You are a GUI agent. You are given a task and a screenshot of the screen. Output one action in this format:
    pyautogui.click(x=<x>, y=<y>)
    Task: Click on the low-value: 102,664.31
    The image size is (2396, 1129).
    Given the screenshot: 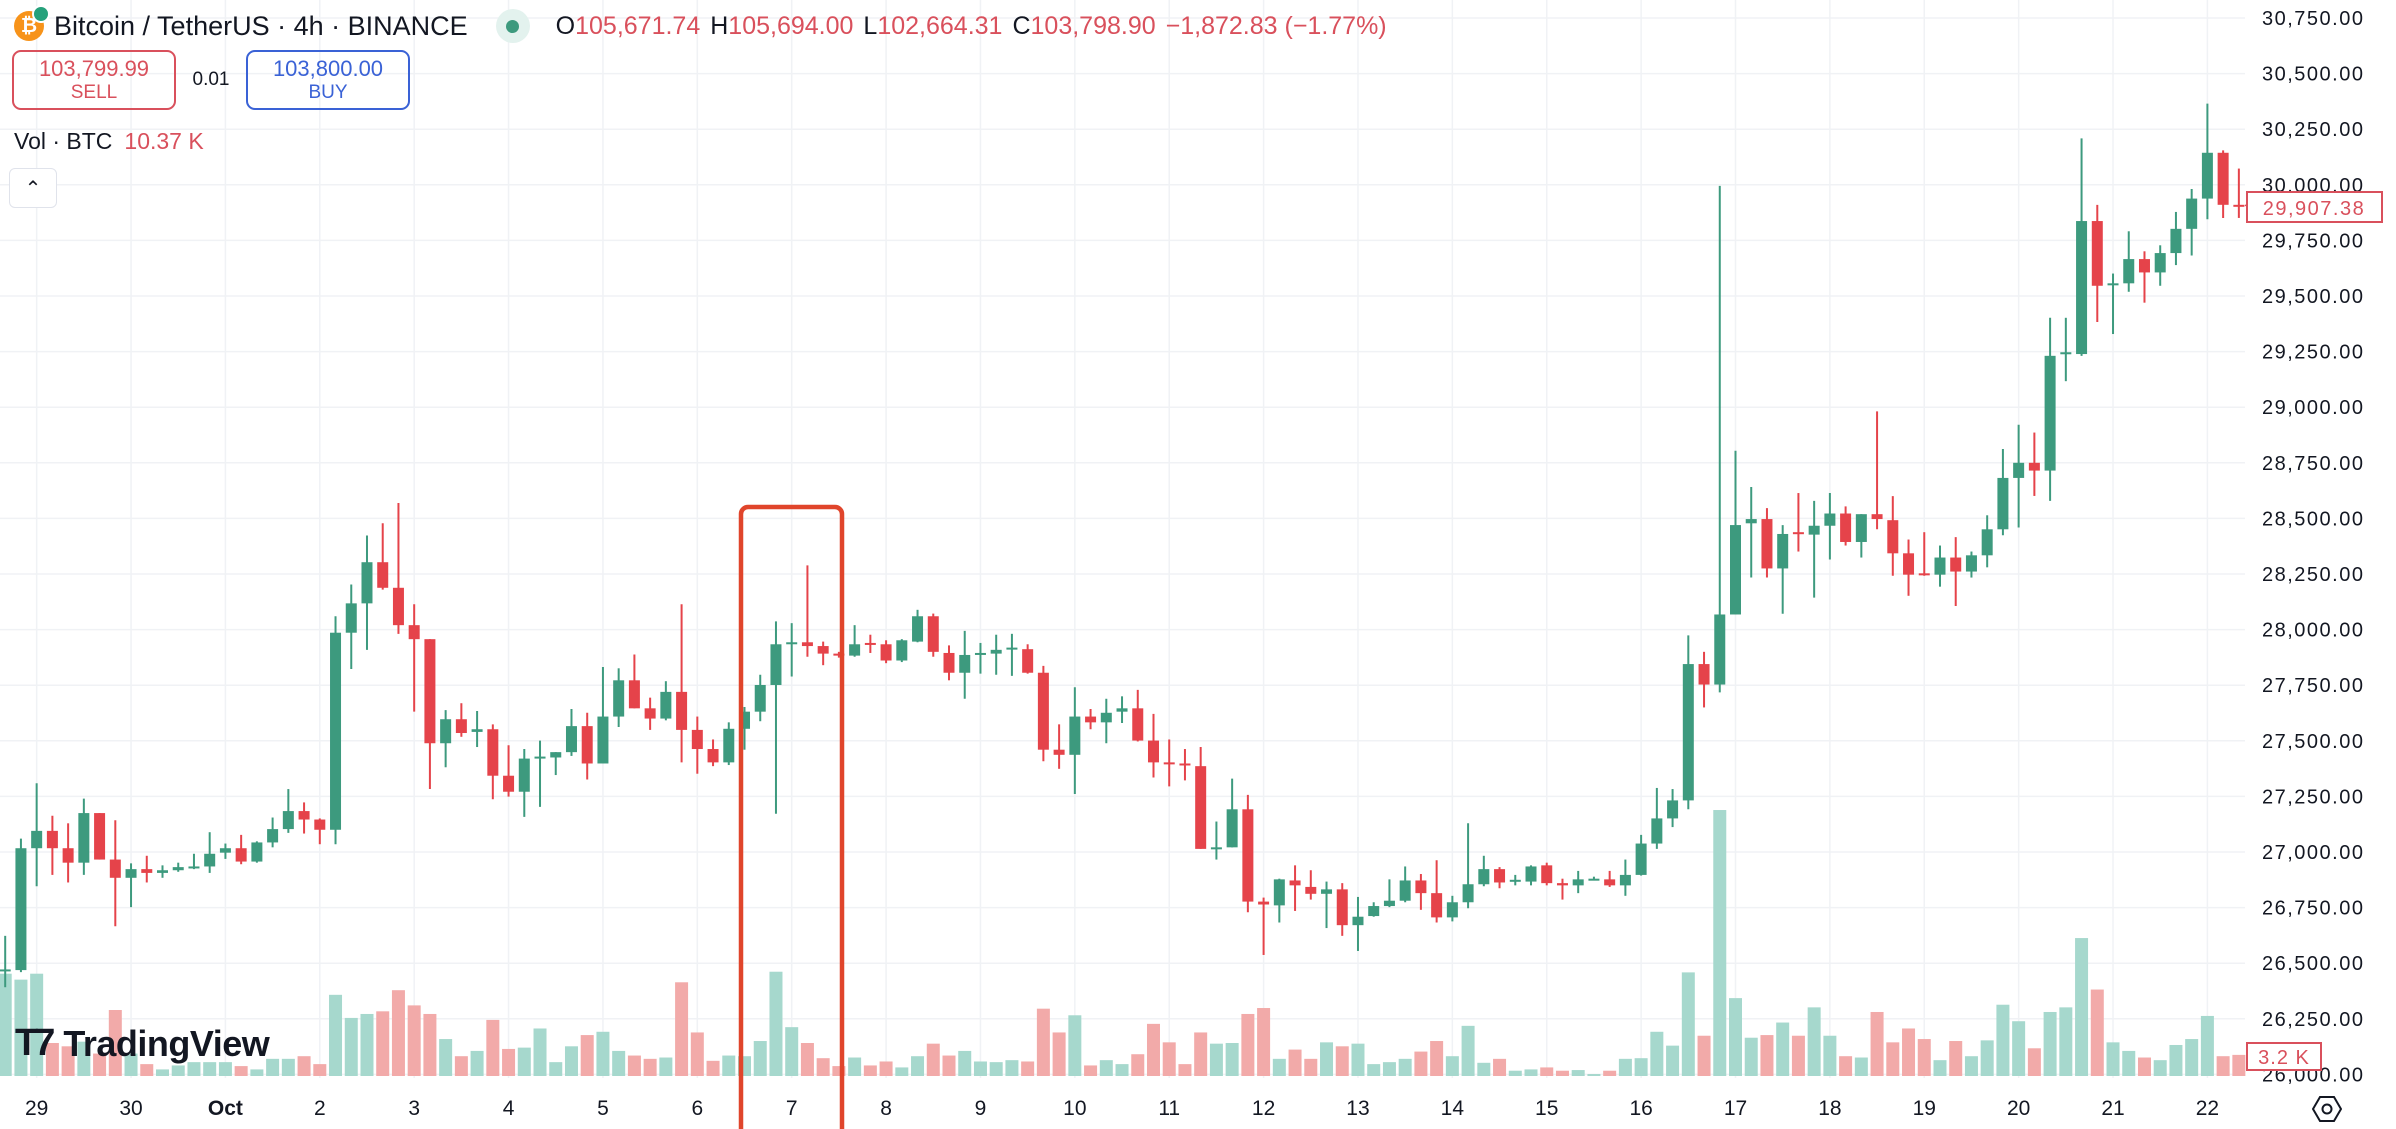 What is the action you would take?
    pyautogui.click(x=940, y=25)
    